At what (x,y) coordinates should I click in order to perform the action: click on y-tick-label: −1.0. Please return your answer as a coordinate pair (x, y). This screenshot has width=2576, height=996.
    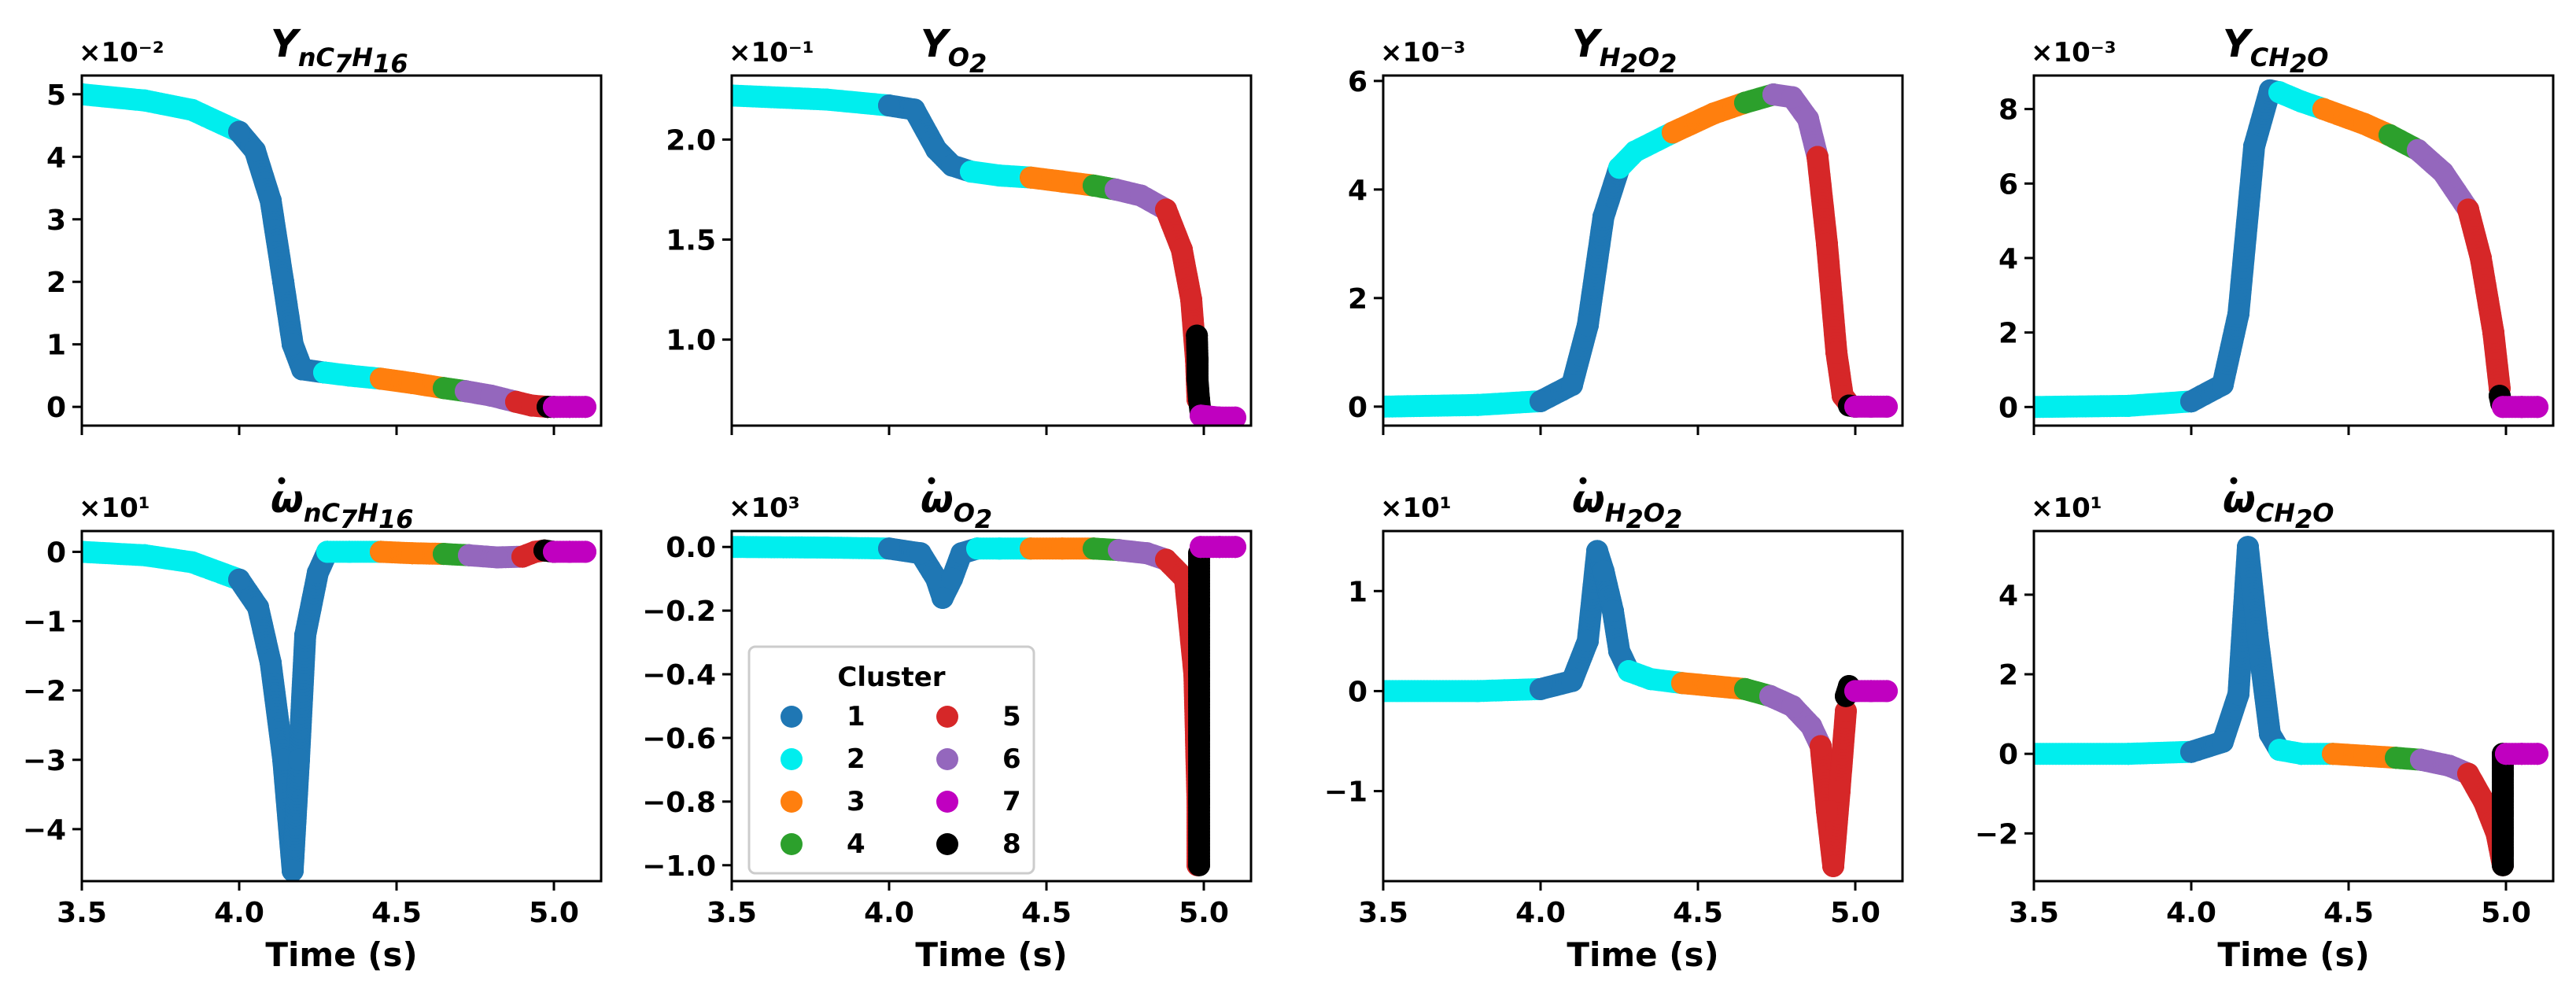
    Looking at the image, I should click on (679, 867).